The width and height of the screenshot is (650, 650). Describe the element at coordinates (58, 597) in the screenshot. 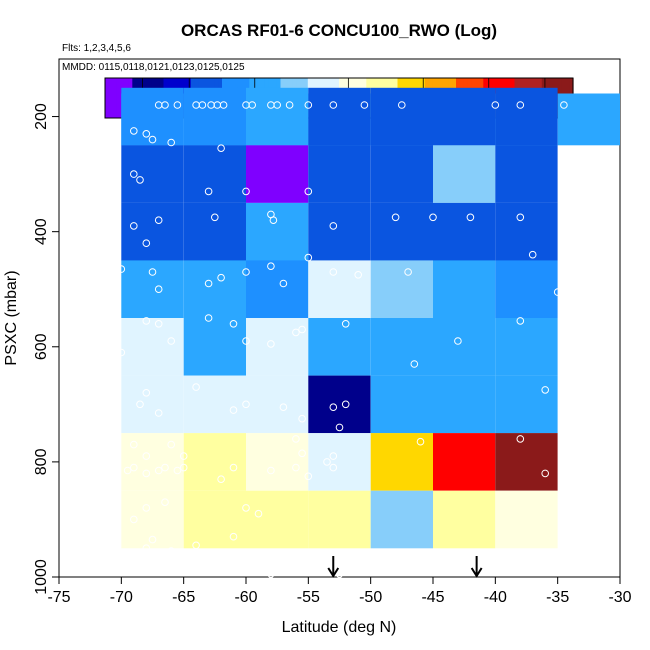

I see `x-tick-label: -75` at that location.